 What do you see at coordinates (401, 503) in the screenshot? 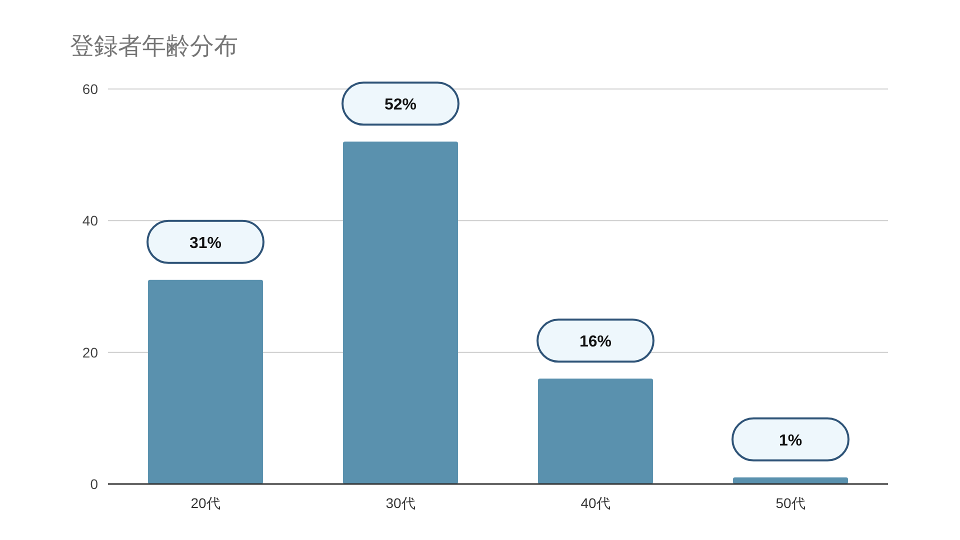
I see `x-tick-label: 30代` at bounding box center [401, 503].